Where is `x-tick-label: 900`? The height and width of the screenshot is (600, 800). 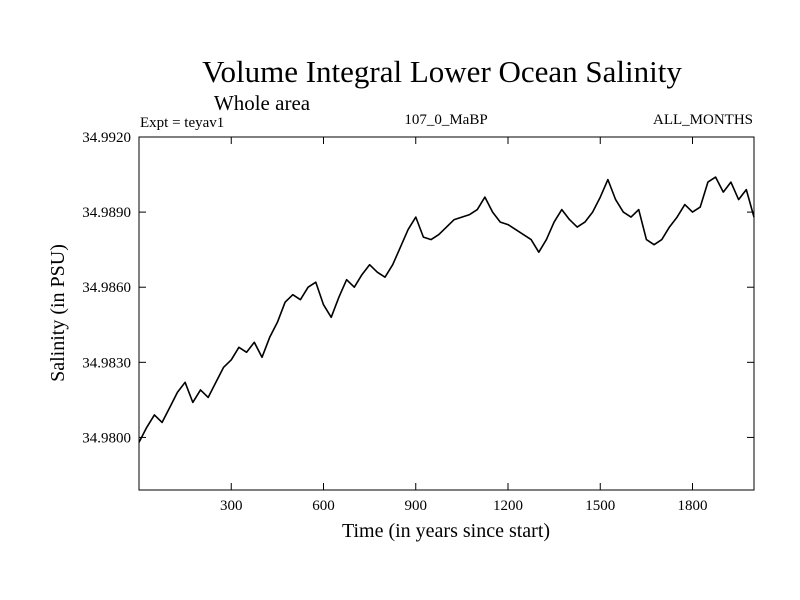
x-tick-label: 900 is located at coordinates (416, 506).